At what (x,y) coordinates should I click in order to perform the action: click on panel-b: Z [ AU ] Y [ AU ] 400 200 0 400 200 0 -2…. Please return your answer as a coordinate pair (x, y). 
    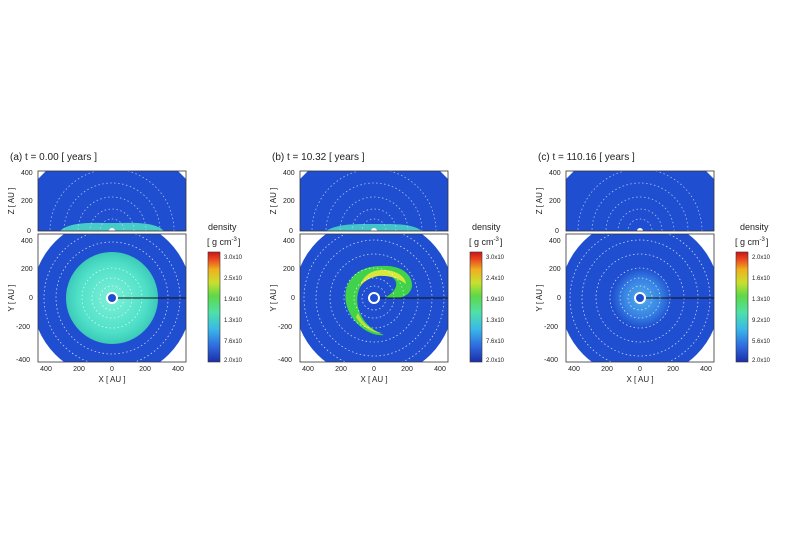
    Looking at the image, I should click on (387, 277).